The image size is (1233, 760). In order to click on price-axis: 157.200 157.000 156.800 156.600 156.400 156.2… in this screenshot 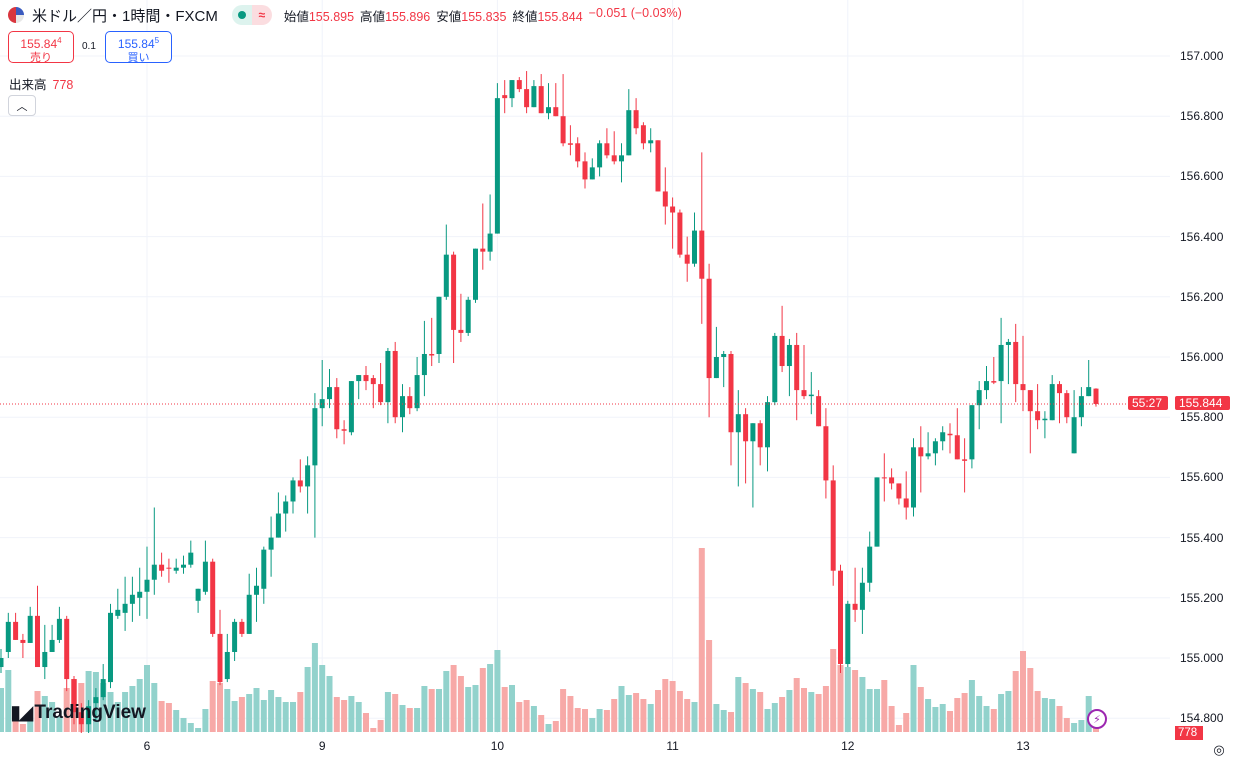, I will do `click(1201, 366)`.